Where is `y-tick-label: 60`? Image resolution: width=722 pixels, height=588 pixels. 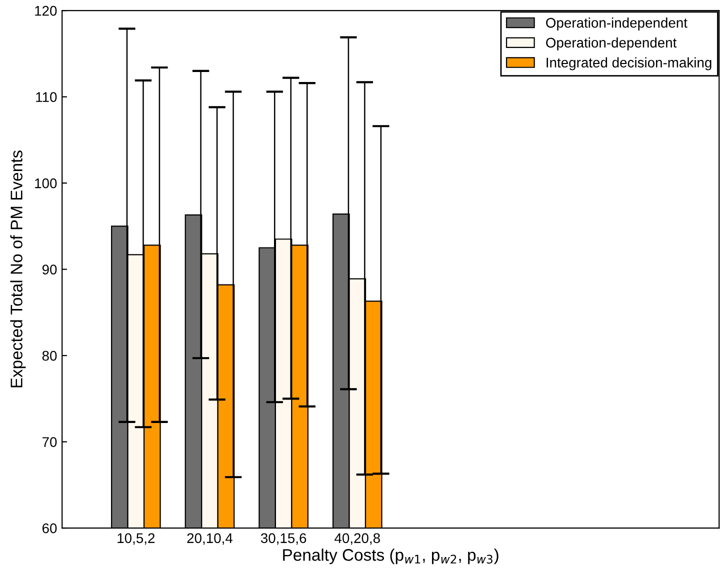 y-tick-label: 60 is located at coordinates (49, 528).